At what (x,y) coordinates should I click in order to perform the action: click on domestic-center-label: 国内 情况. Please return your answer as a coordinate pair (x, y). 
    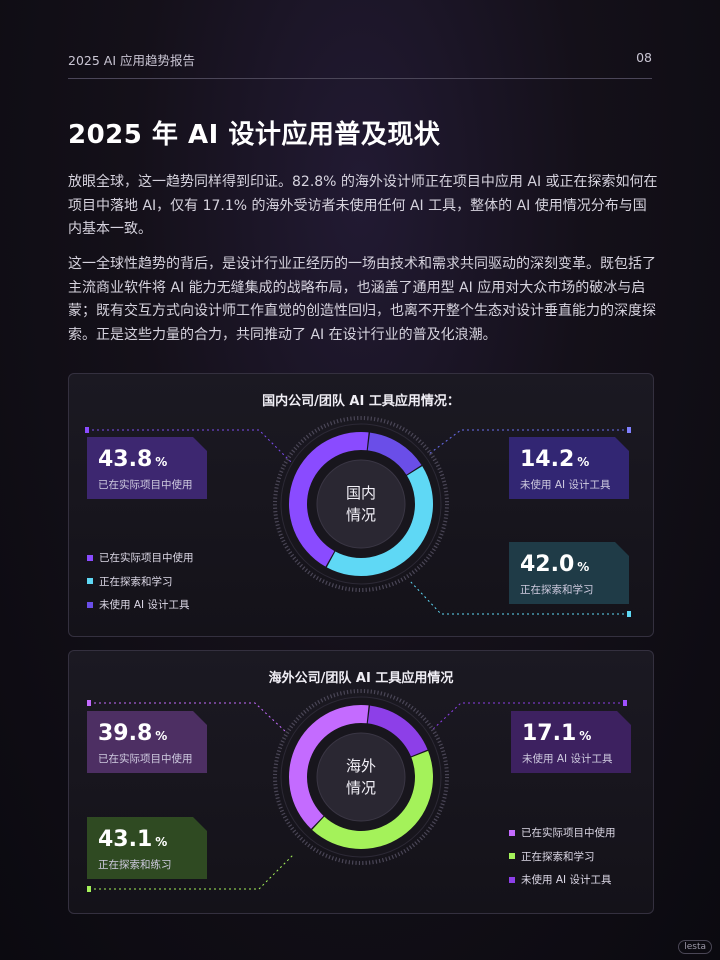
    Looking at the image, I should click on (361, 504).